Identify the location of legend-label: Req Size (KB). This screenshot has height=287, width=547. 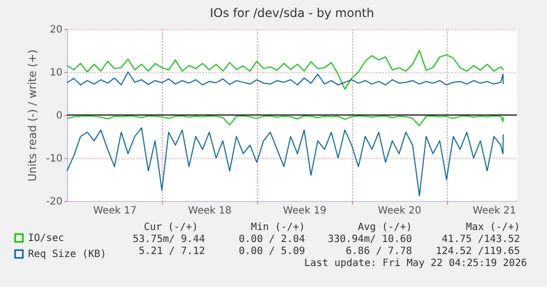
(67, 254).